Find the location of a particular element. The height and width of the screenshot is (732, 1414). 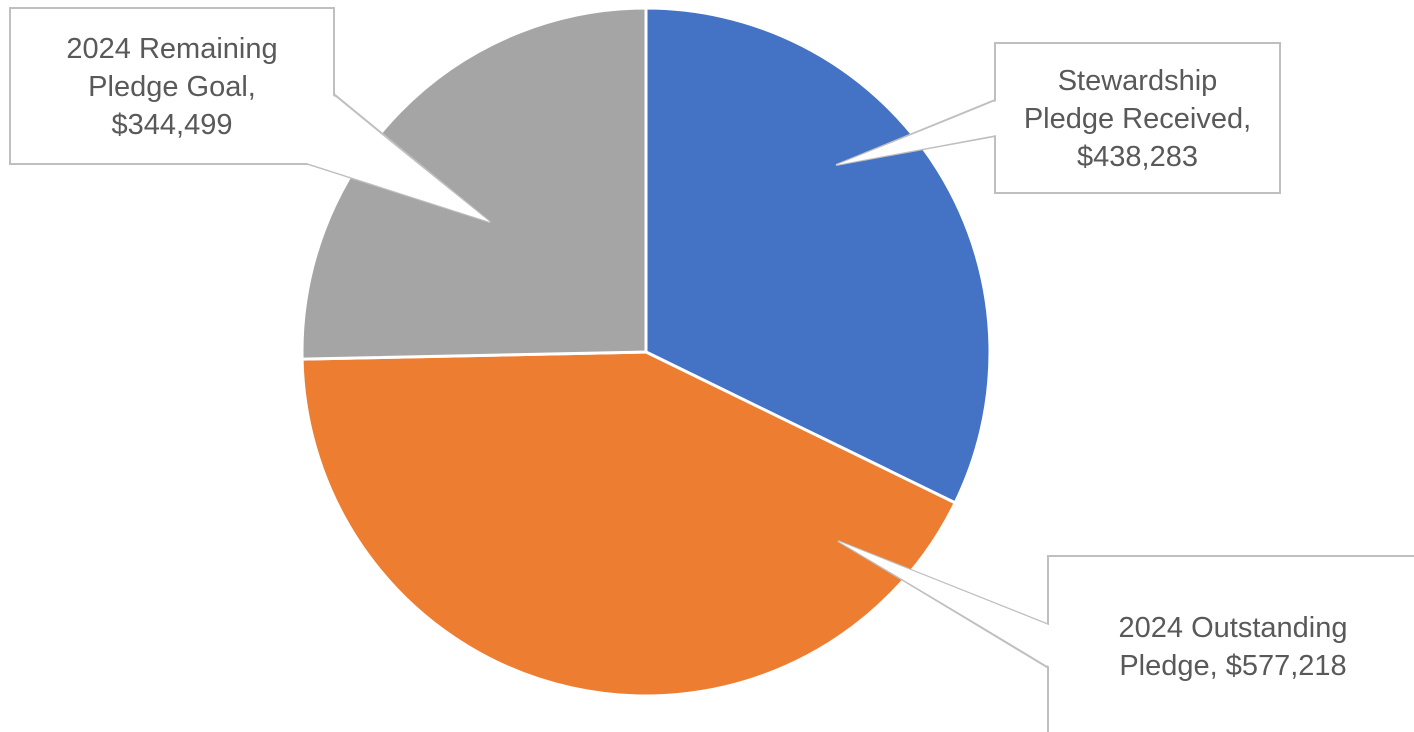

data-callout-1: Stewardship Pledge Received, $438,283 is located at coordinates (1058, 118).